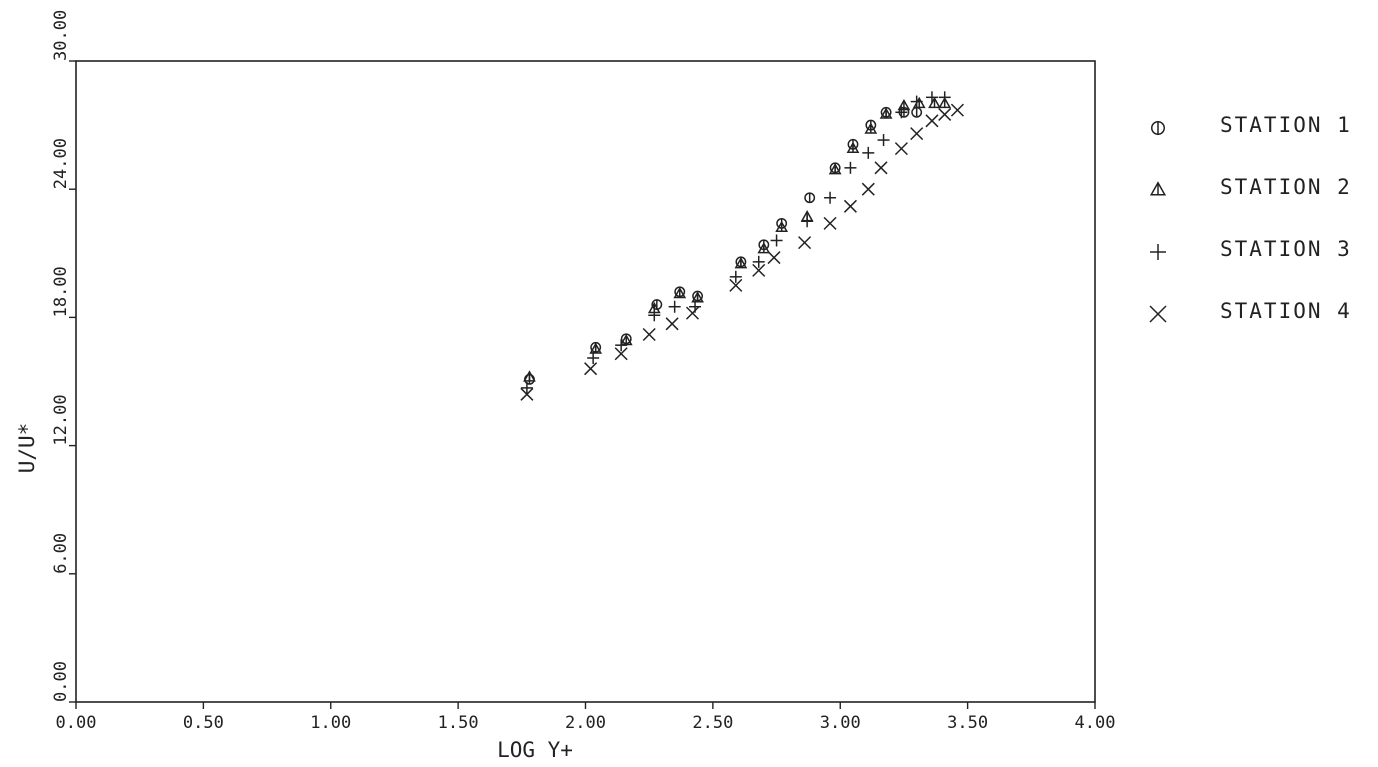 Image resolution: width=1378 pixels, height=767 pixels. I want to click on x-tick-label: 2.50, so click(712, 723).